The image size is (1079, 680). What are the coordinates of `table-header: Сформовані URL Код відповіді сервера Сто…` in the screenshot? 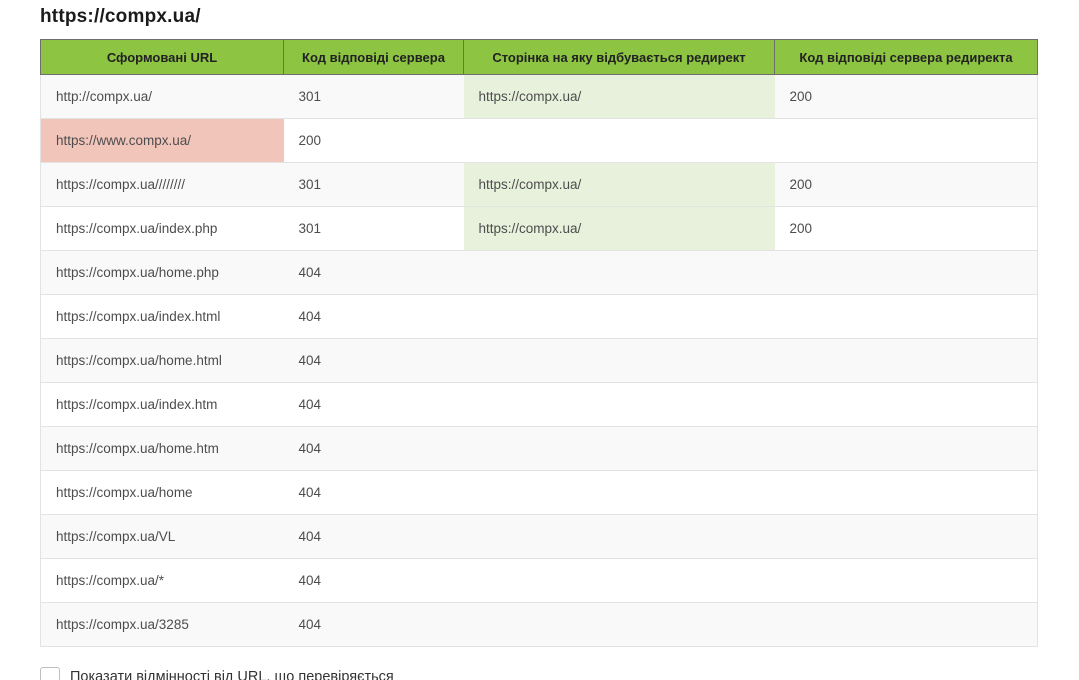 It's located at (539, 57).